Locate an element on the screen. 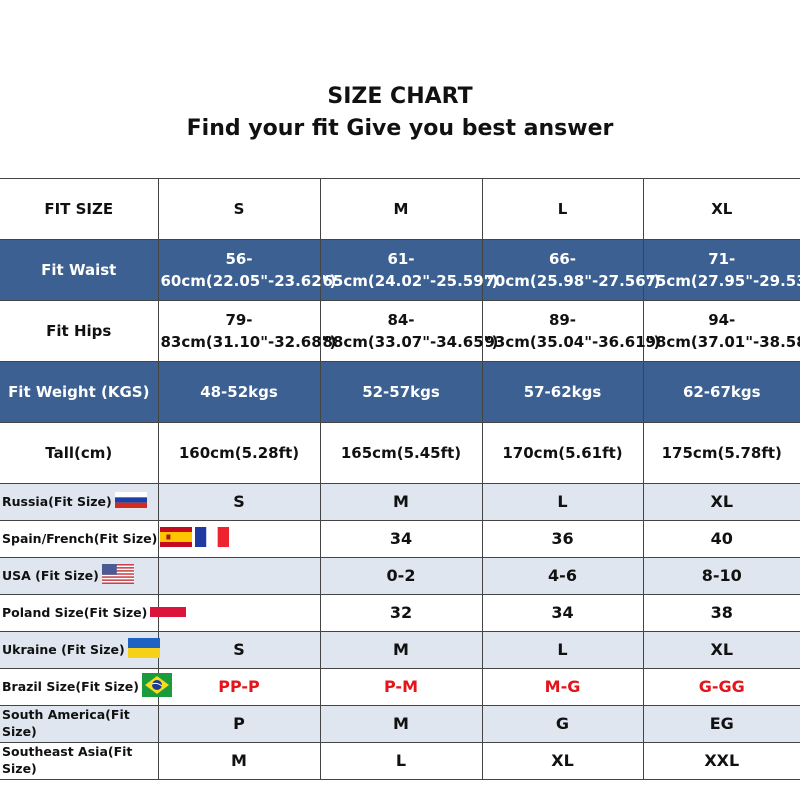 This screenshot has width=800, height=800. cell: 165cm(5.45ft) is located at coordinates (401, 453).